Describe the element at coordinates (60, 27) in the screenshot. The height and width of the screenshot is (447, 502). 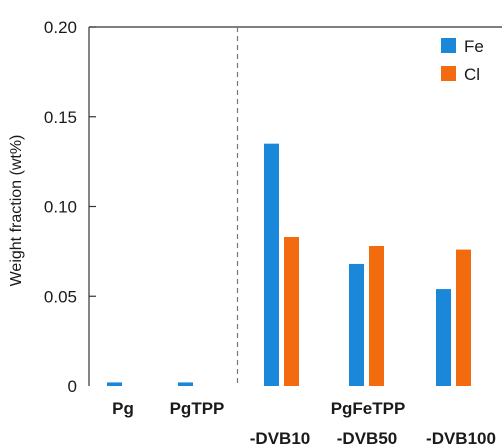
I see `y-tick-label: 0.20` at that location.